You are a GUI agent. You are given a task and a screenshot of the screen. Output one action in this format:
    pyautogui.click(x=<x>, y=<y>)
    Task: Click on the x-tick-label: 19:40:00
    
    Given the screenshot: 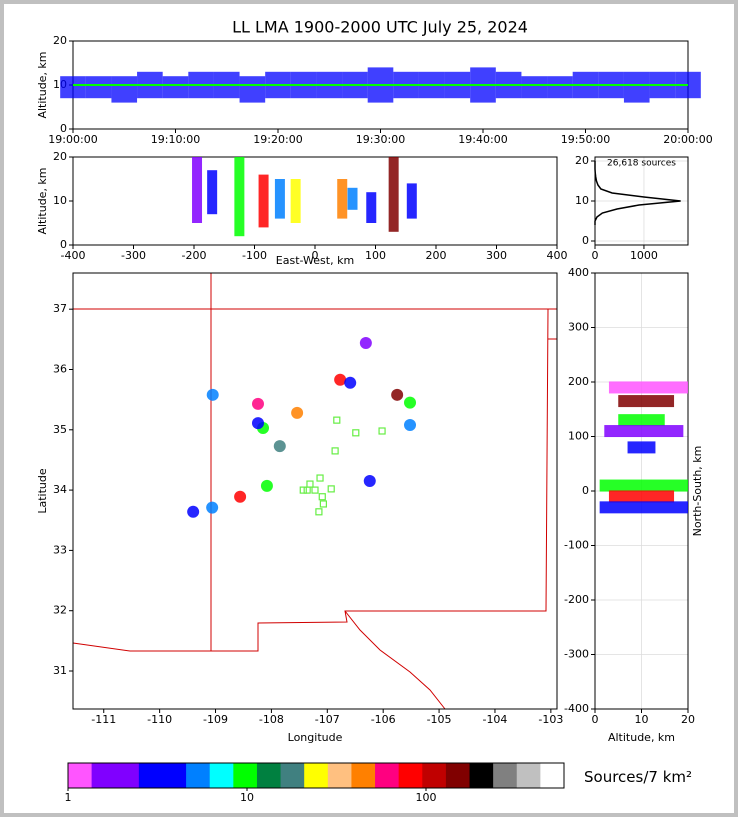 What is the action you would take?
    pyautogui.click(x=482, y=139)
    